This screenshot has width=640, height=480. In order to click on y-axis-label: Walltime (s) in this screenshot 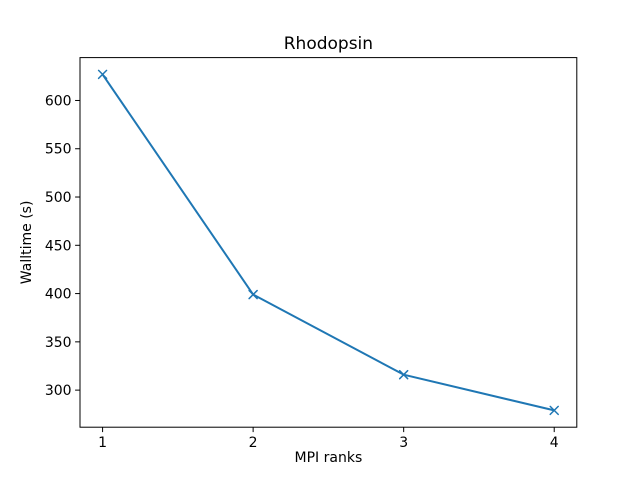, I will do `click(27, 243)`.